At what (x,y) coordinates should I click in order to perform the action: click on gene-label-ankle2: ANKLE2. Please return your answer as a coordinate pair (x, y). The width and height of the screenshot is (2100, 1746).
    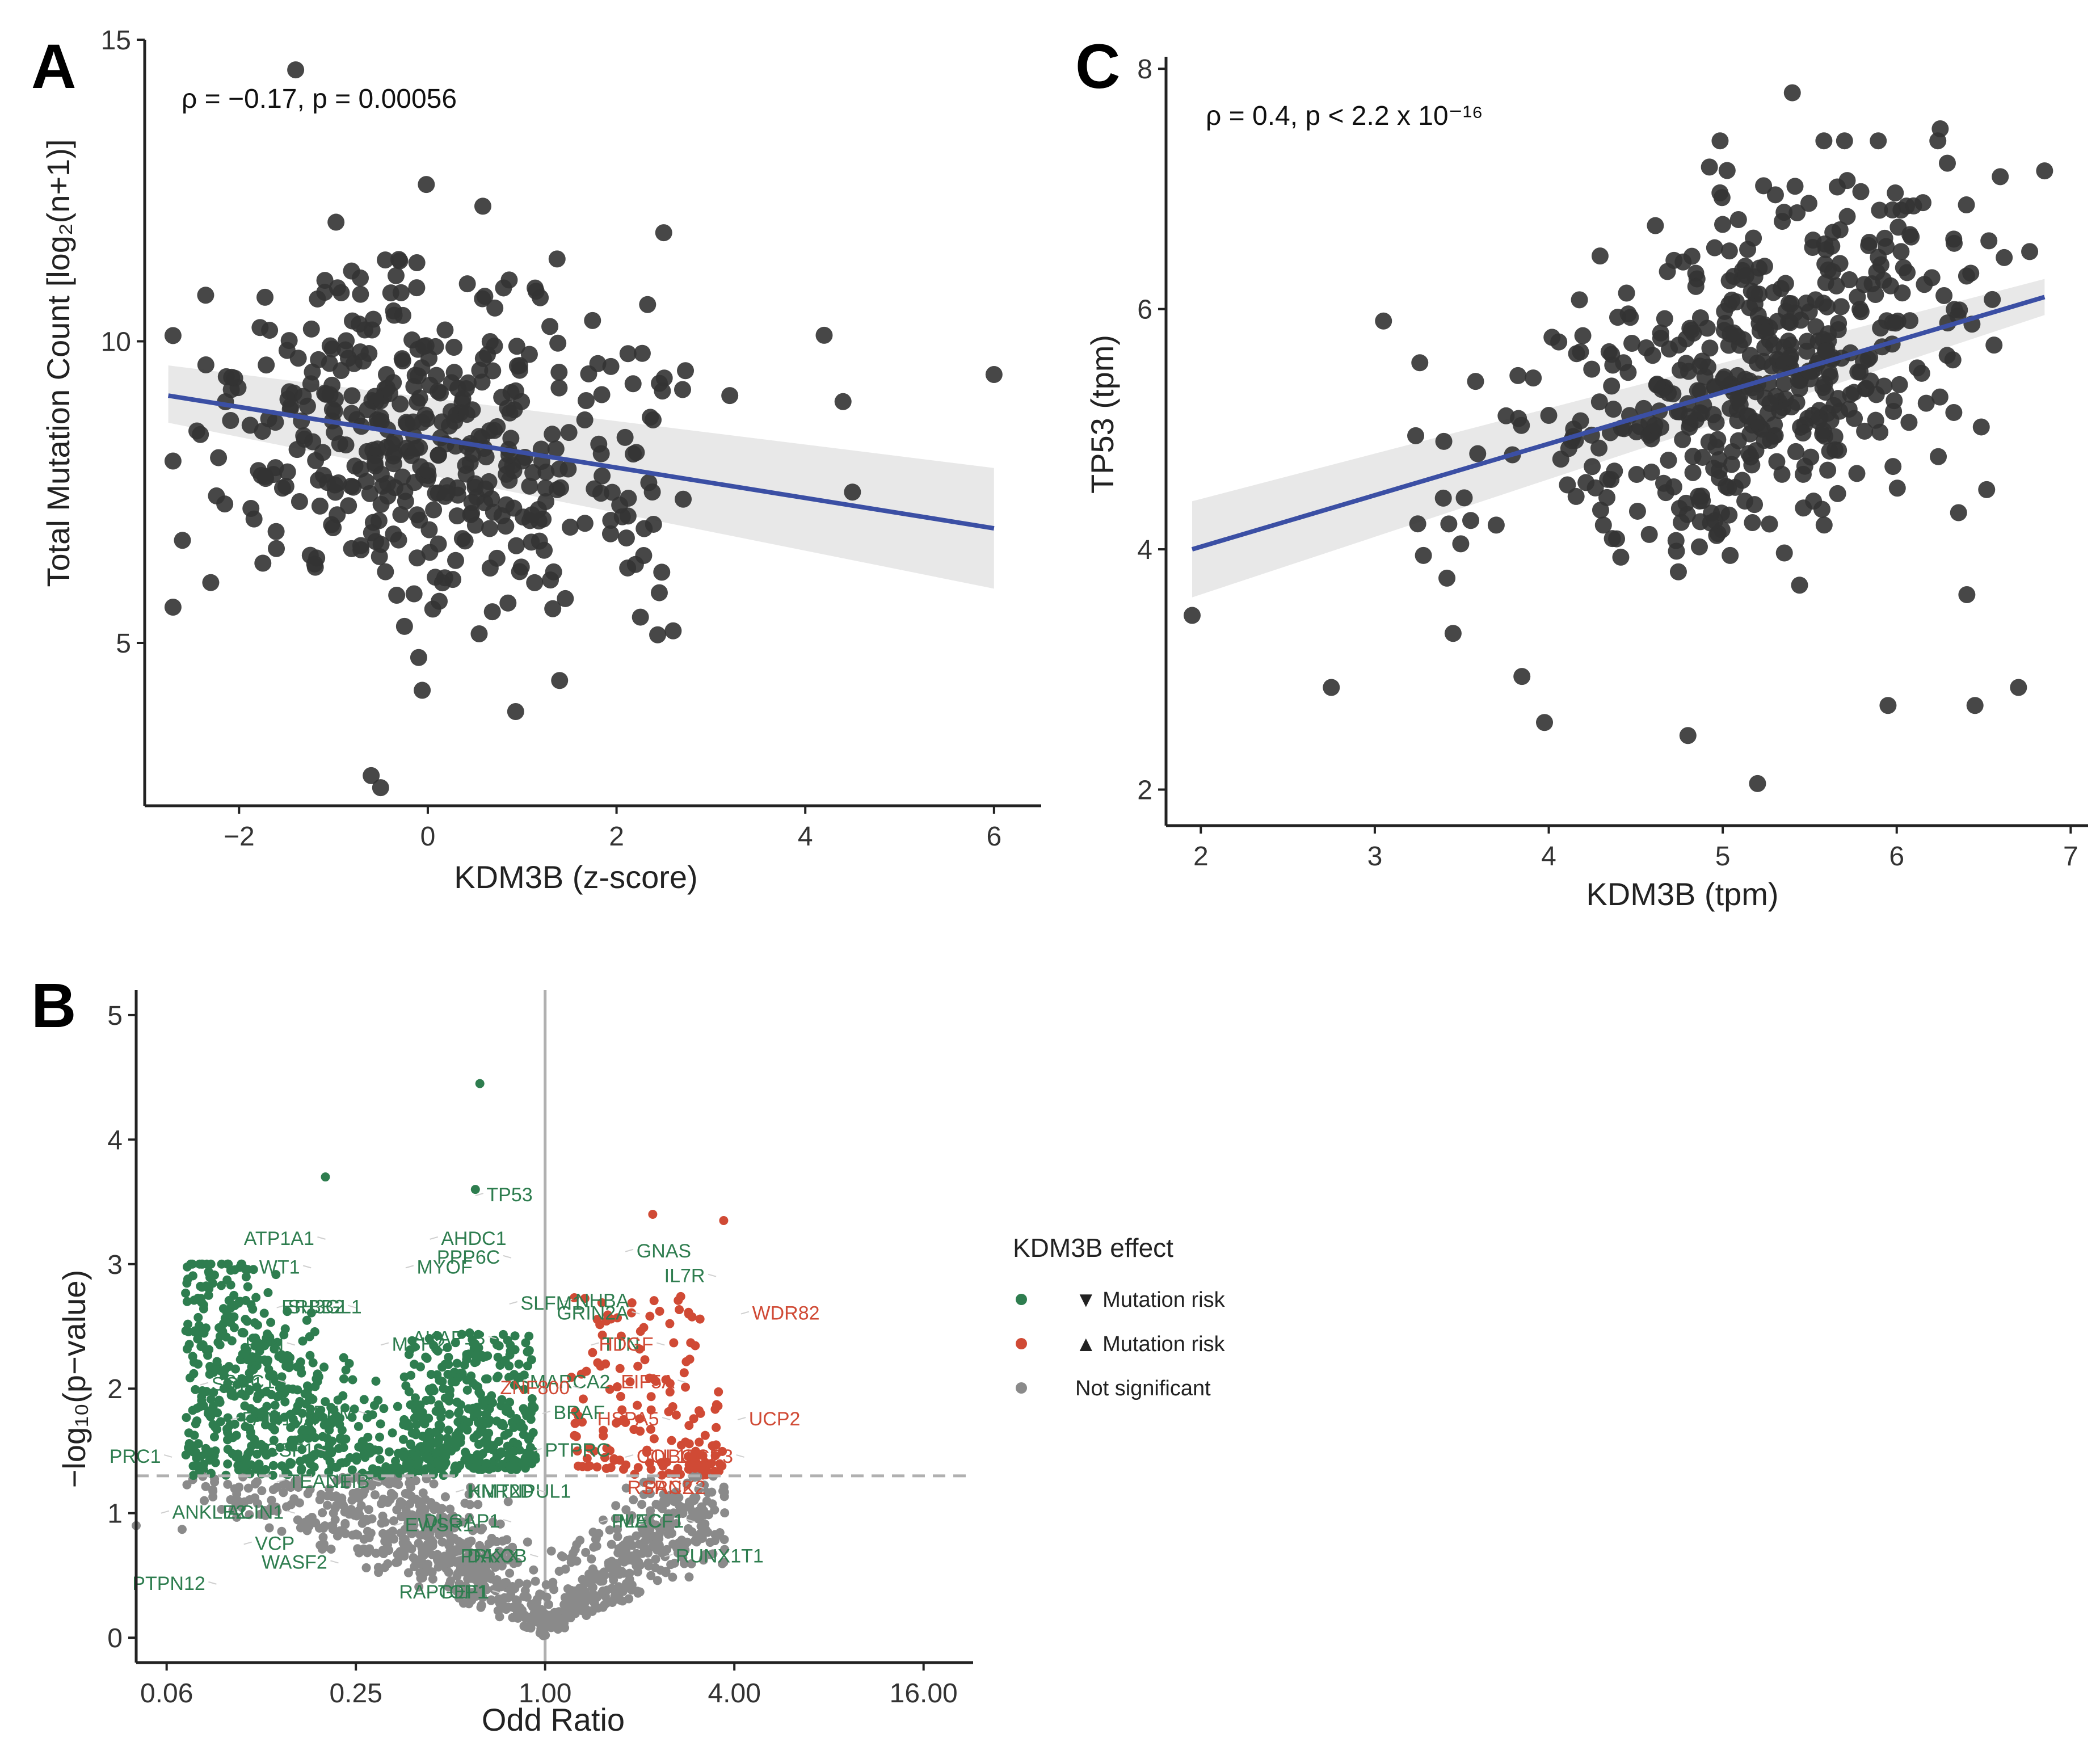
    Looking at the image, I should click on (209, 1513).